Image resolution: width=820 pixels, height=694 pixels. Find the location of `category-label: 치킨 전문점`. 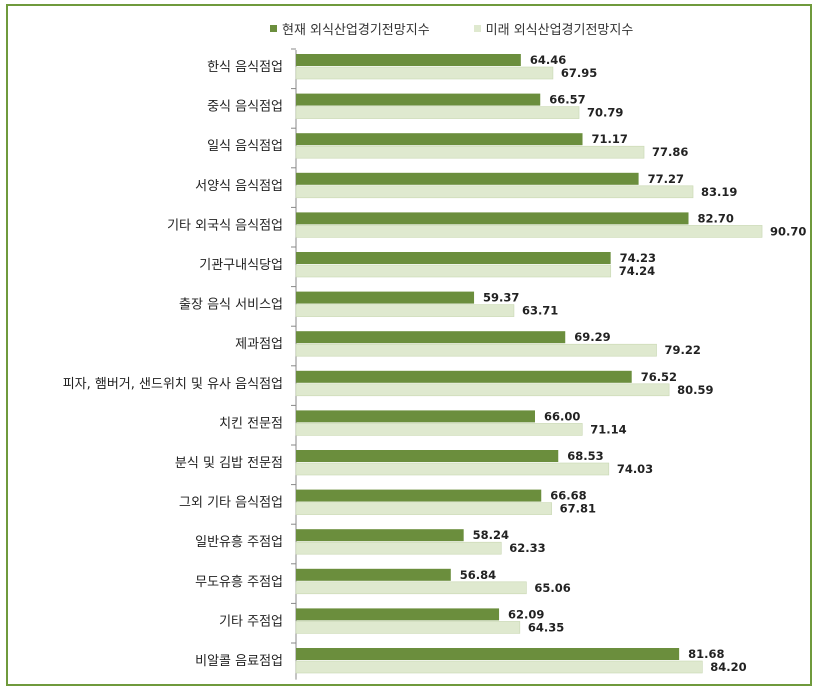

category-label: 치킨 전문점 is located at coordinates (251, 423).